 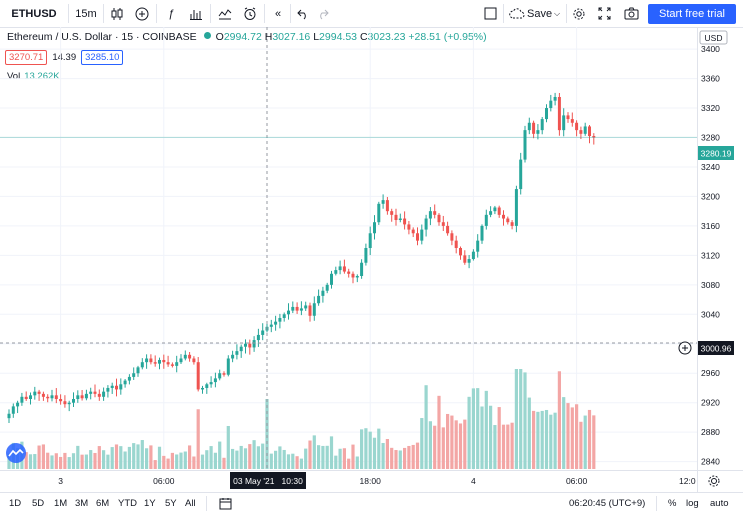 I want to click on templates-icon, so click(x=196, y=13).